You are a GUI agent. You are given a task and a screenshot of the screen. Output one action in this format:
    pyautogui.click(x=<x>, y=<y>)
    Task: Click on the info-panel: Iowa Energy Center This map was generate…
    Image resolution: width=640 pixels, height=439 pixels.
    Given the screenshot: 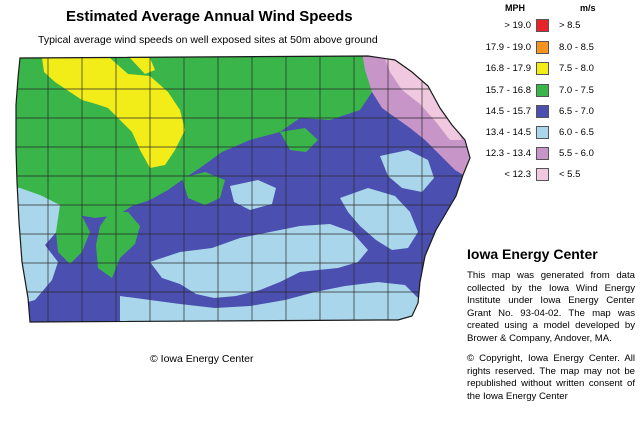 What is the action you would take?
    pyautogui.click(x=551, y=328)
    